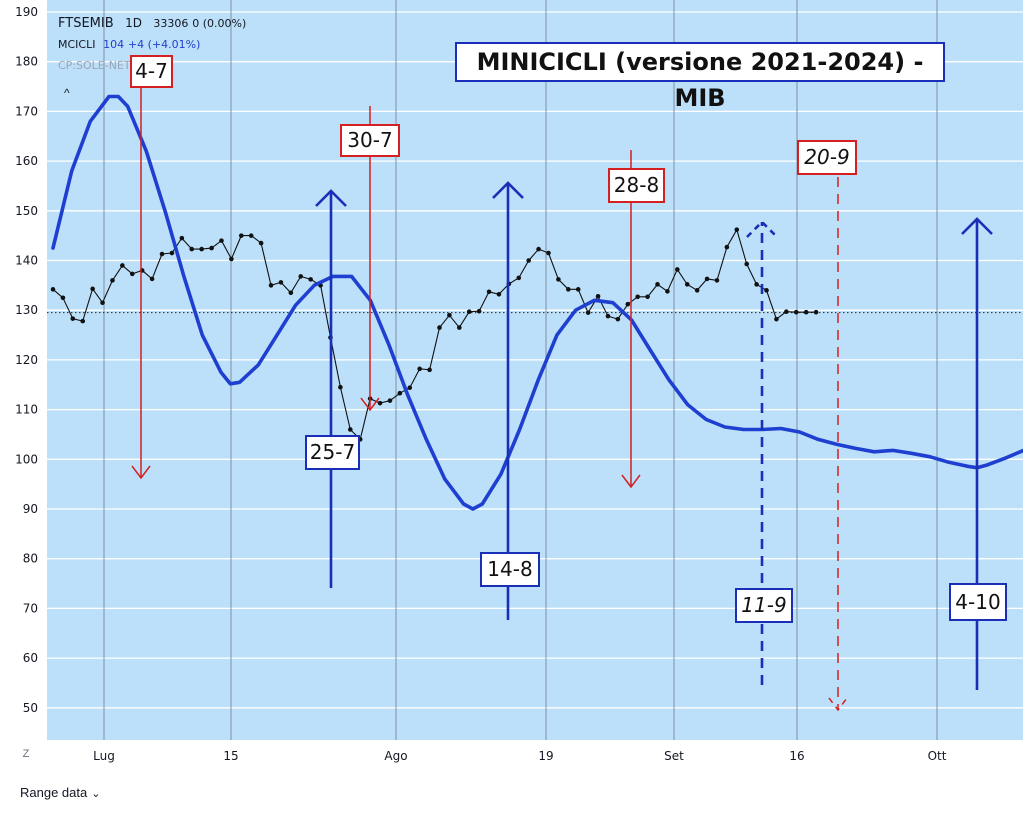  Describe the element at coordinates (30, 608) in the screenshot. I see `y-tick-label: 70` at that location.